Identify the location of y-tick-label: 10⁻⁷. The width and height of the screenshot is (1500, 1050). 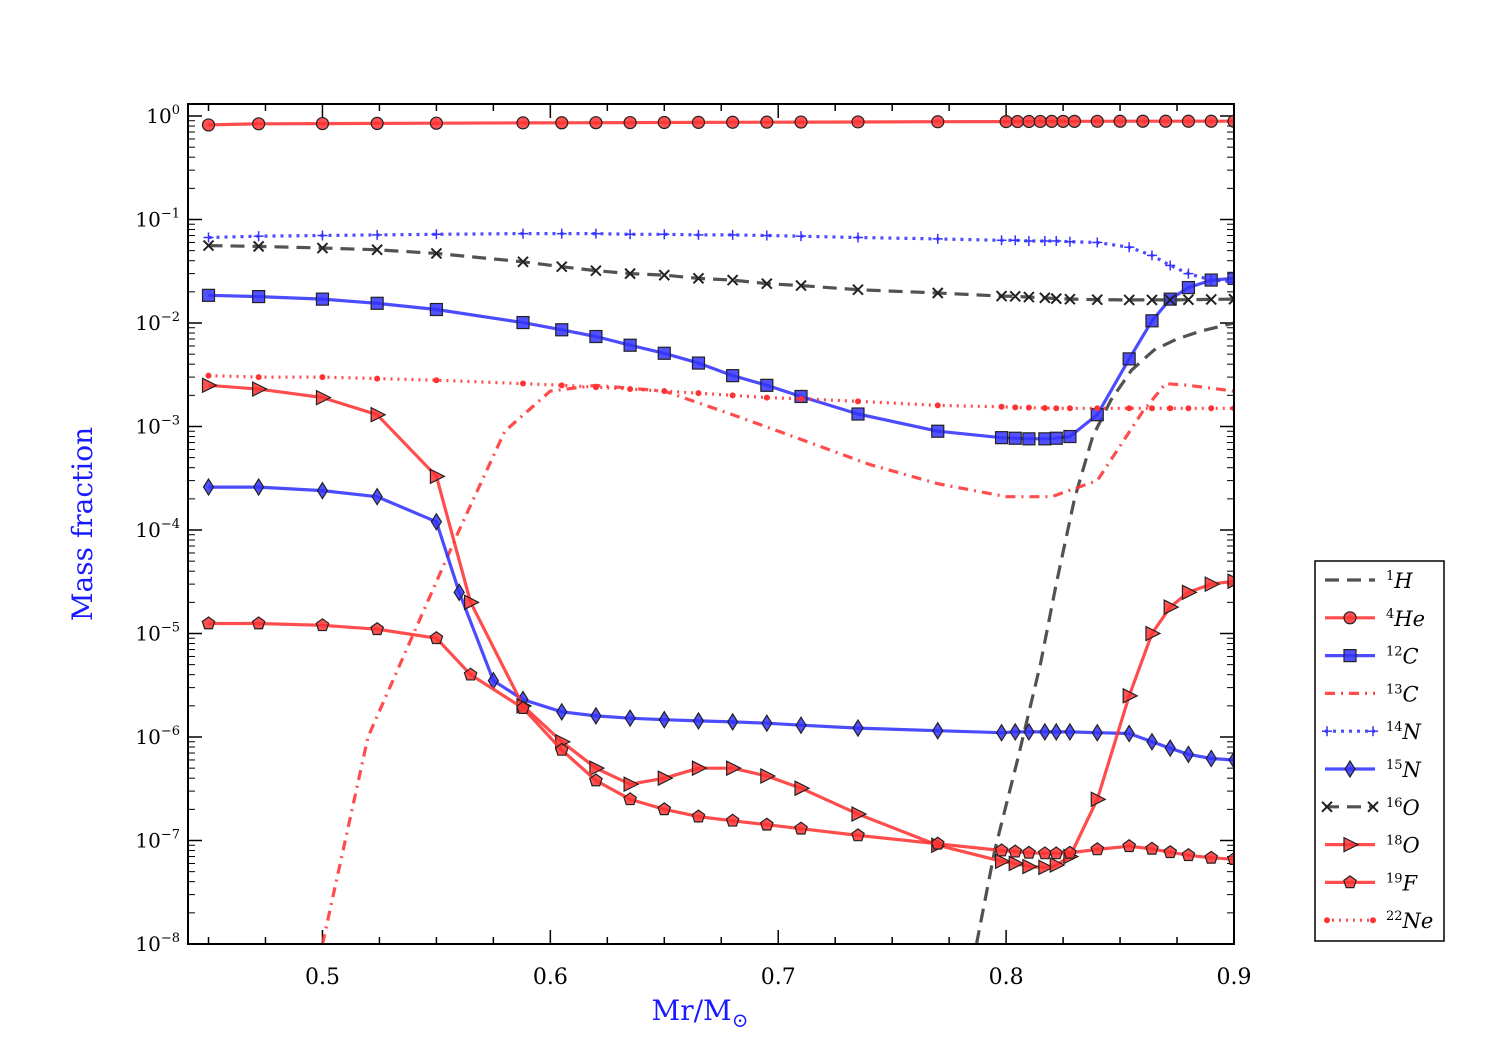
(157, 840).